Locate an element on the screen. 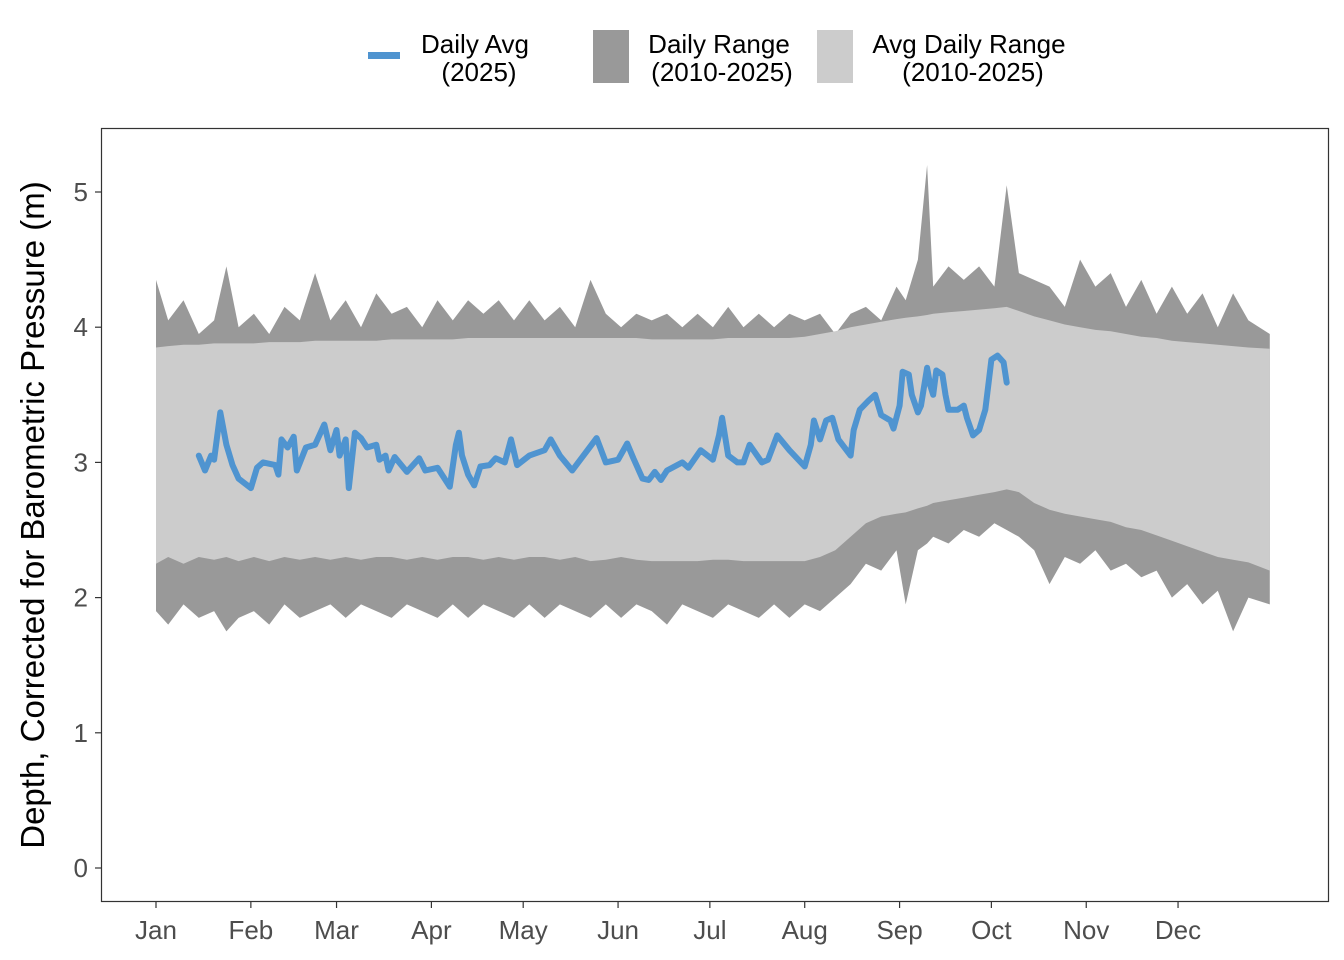 The width and height of the screenshot is (1344, 960). y-tick-label: 0 is located at coordinates (81, 868).